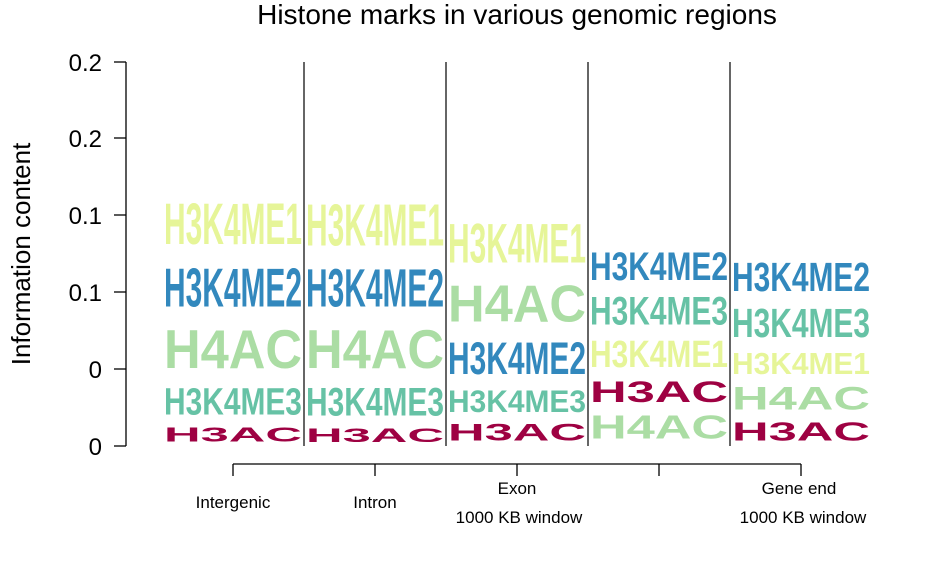 Image resolution: width=936 pixels, height=576 pixels. I want to click on x-tick-label-intron: Intron, so click(374, 502).